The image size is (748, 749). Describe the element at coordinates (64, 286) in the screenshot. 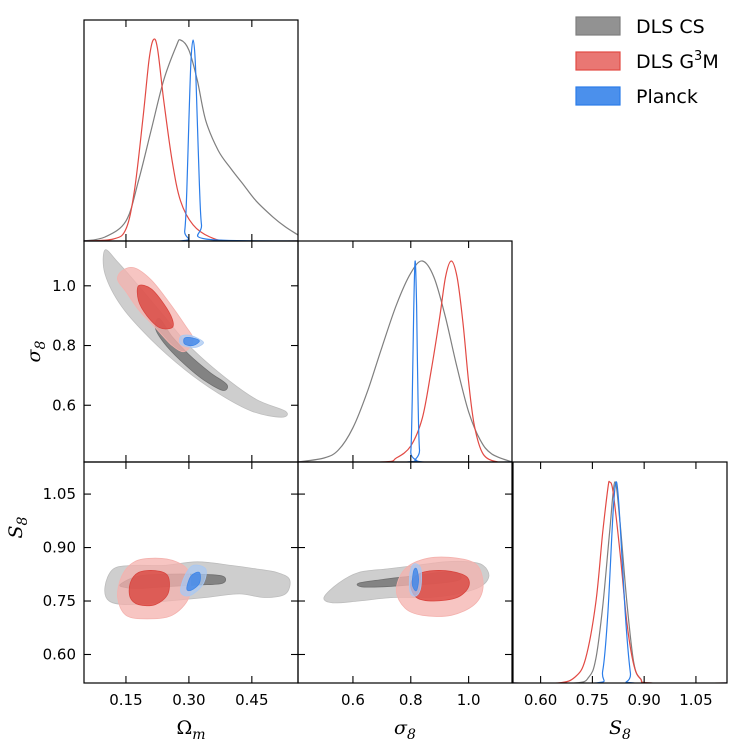

I see `y-tick-label: 1.0` at that location.